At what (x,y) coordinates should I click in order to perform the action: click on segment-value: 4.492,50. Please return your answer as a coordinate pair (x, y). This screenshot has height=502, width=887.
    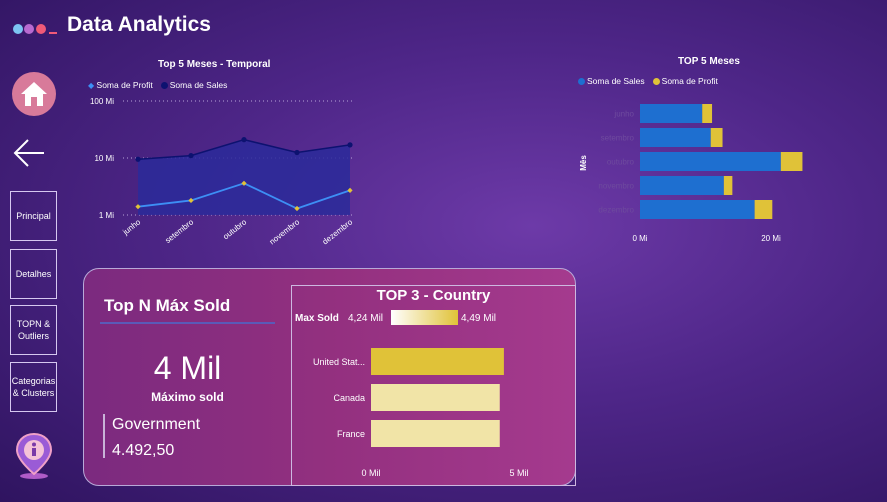
    Looking at the image, I should click on (143, 450).